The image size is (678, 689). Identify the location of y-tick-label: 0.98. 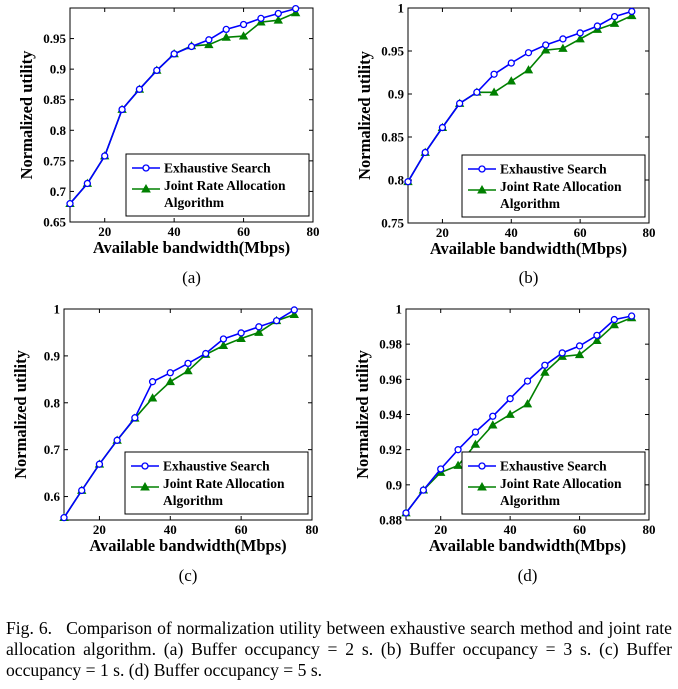
(390, 344).